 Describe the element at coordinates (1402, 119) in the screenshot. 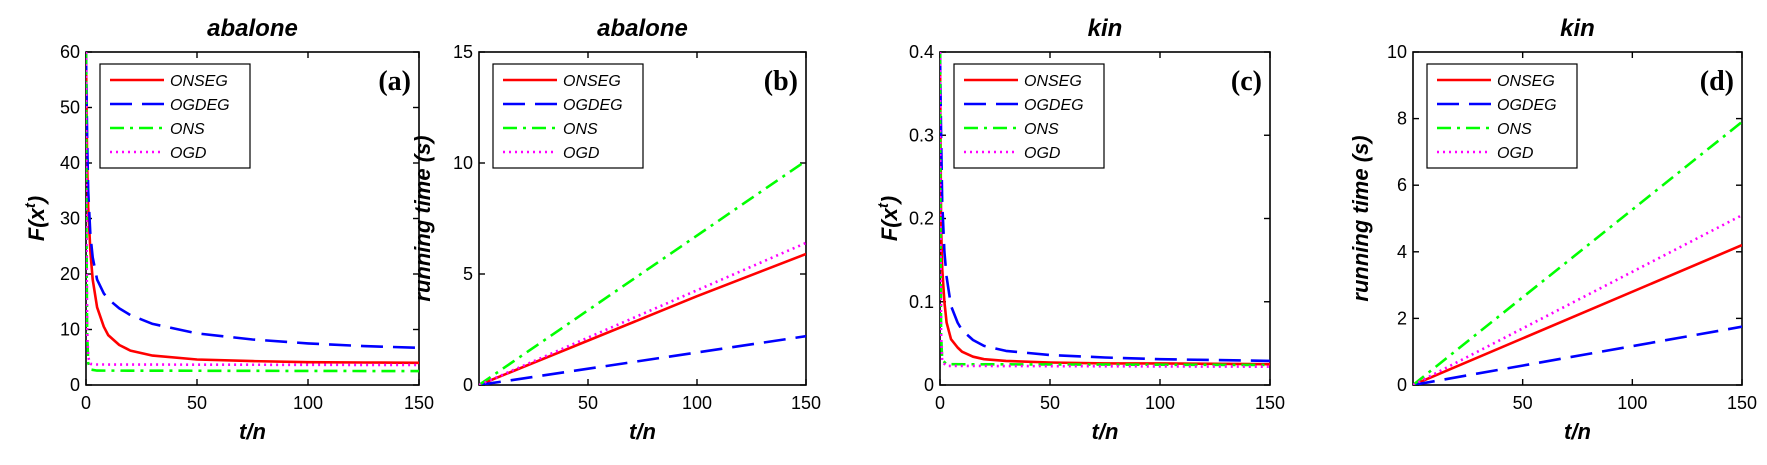

I see `y-tick-label: 8` at that location.